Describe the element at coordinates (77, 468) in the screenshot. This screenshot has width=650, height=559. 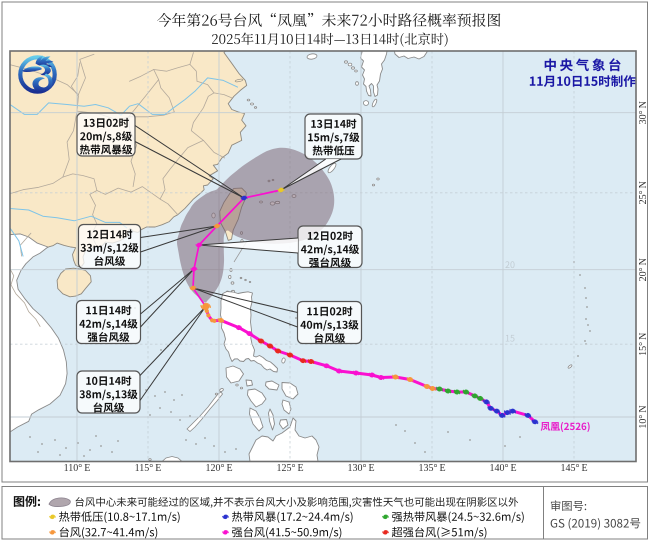
I see `svg-text: 110° E` at that location.